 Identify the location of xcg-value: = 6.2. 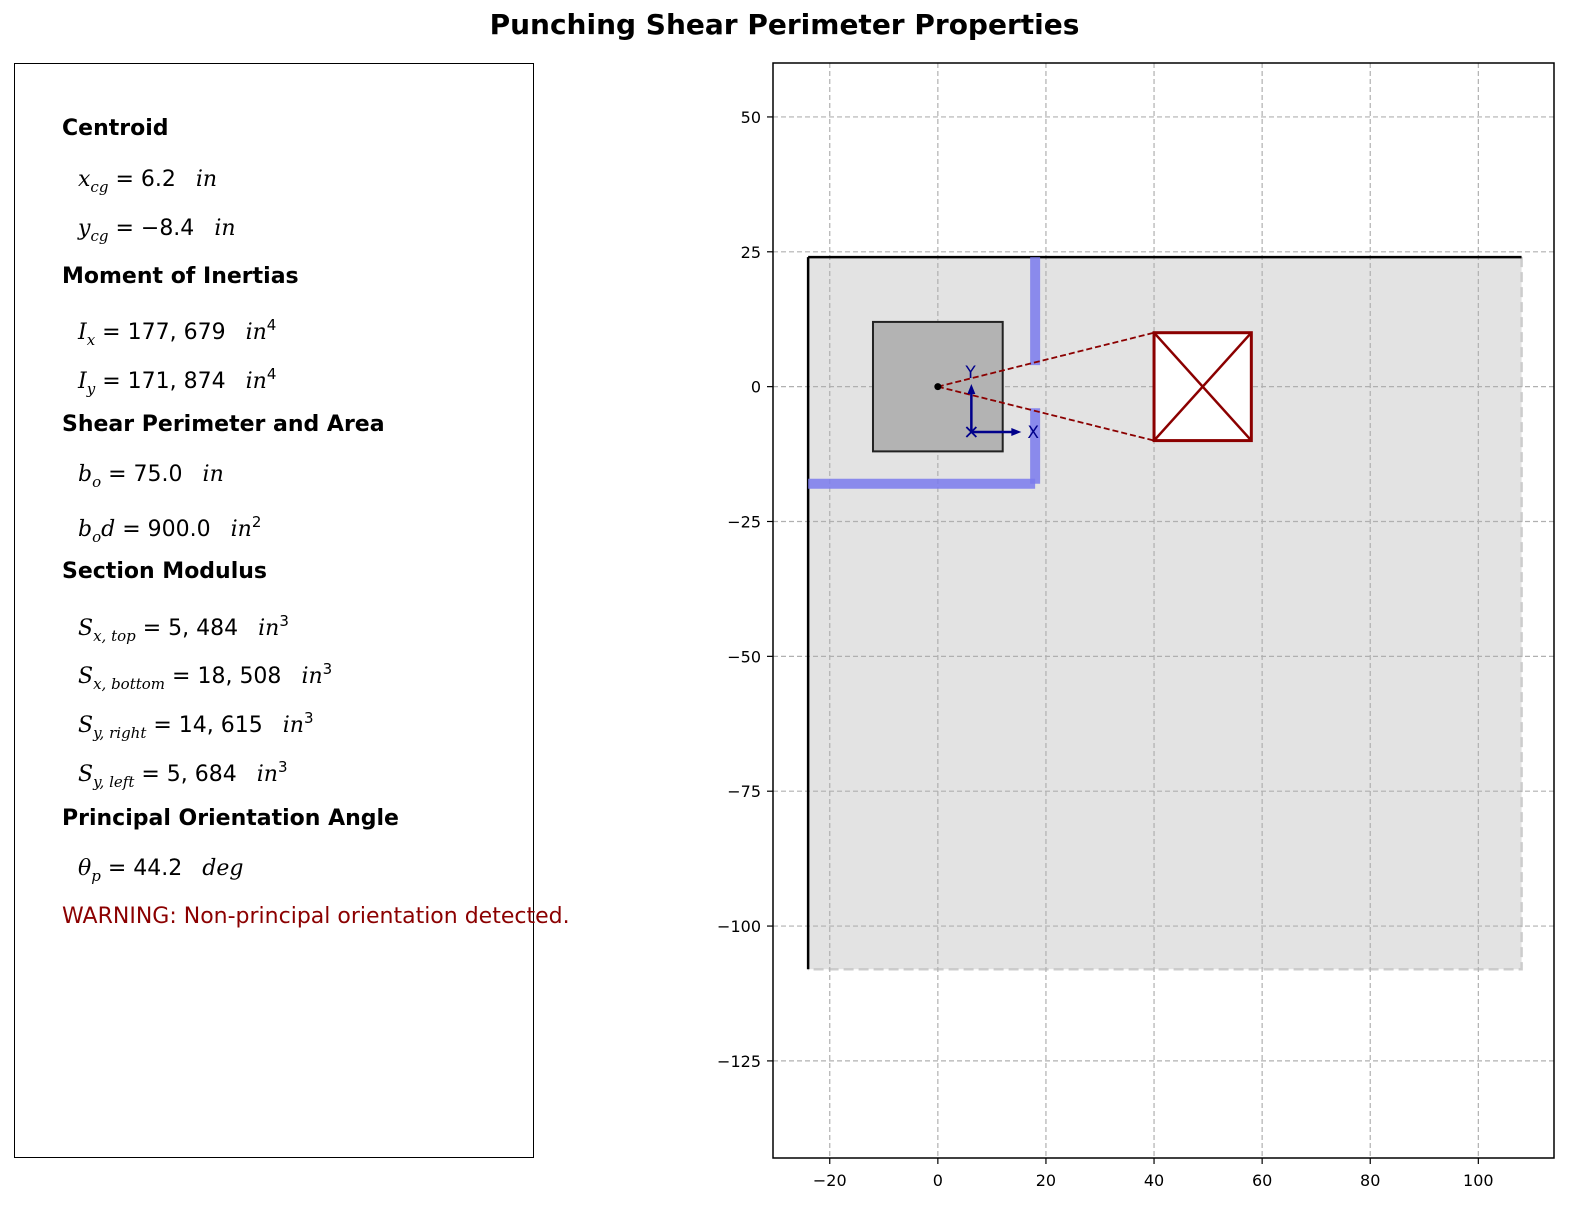
(145, 179).